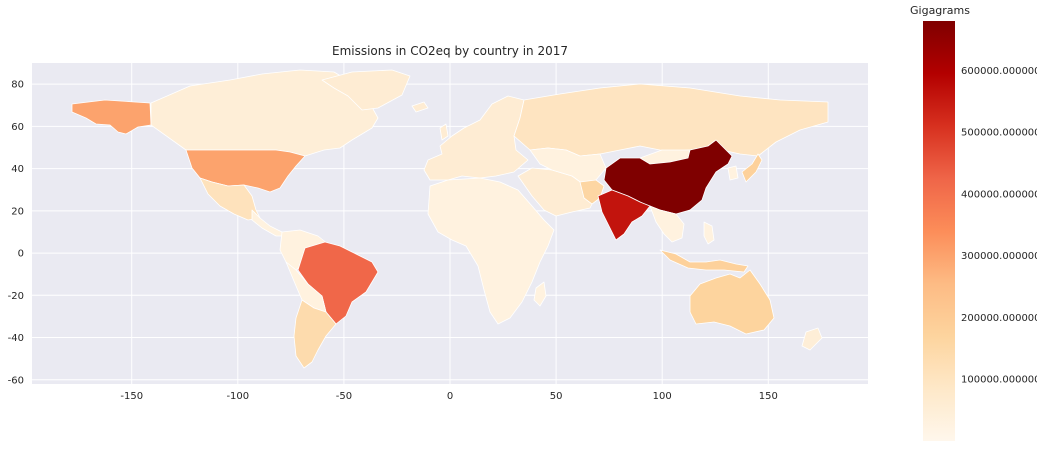  Describe the element at coordinates (940, 10) in the screenshot. I see `colorbar-title: Gigagrams` at that location.